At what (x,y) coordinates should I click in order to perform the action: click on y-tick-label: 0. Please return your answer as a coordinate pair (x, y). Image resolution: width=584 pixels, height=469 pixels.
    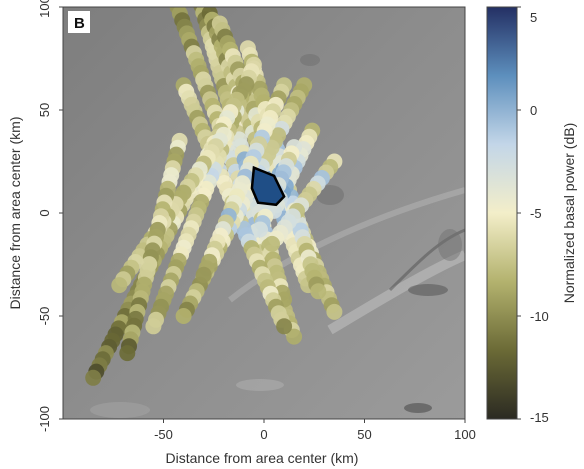
    Looking at the image, I should click on (44, 212).